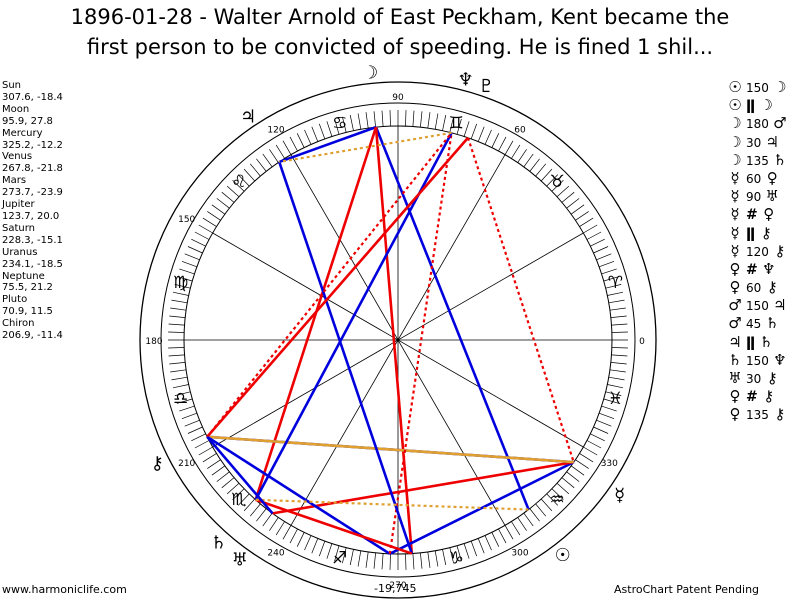 This screenshot has height=600, width=800. I want to click on degree-label: 300, so click(519, 553).